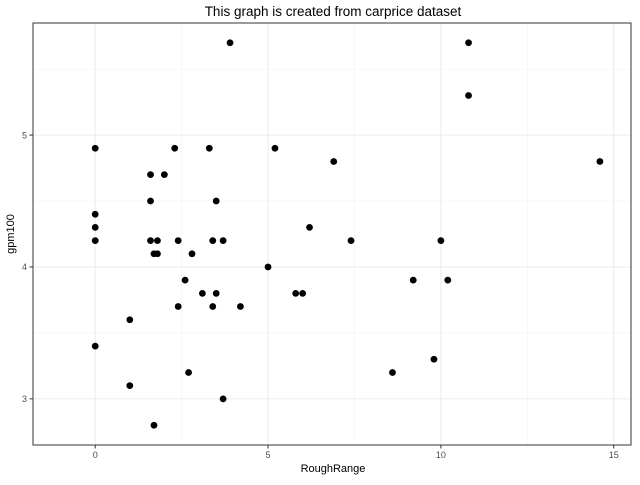  What do you see at coordinates (24, 267) in the screenshot?
I see `y-tick-label: 4` at bounding box center [24, 267].